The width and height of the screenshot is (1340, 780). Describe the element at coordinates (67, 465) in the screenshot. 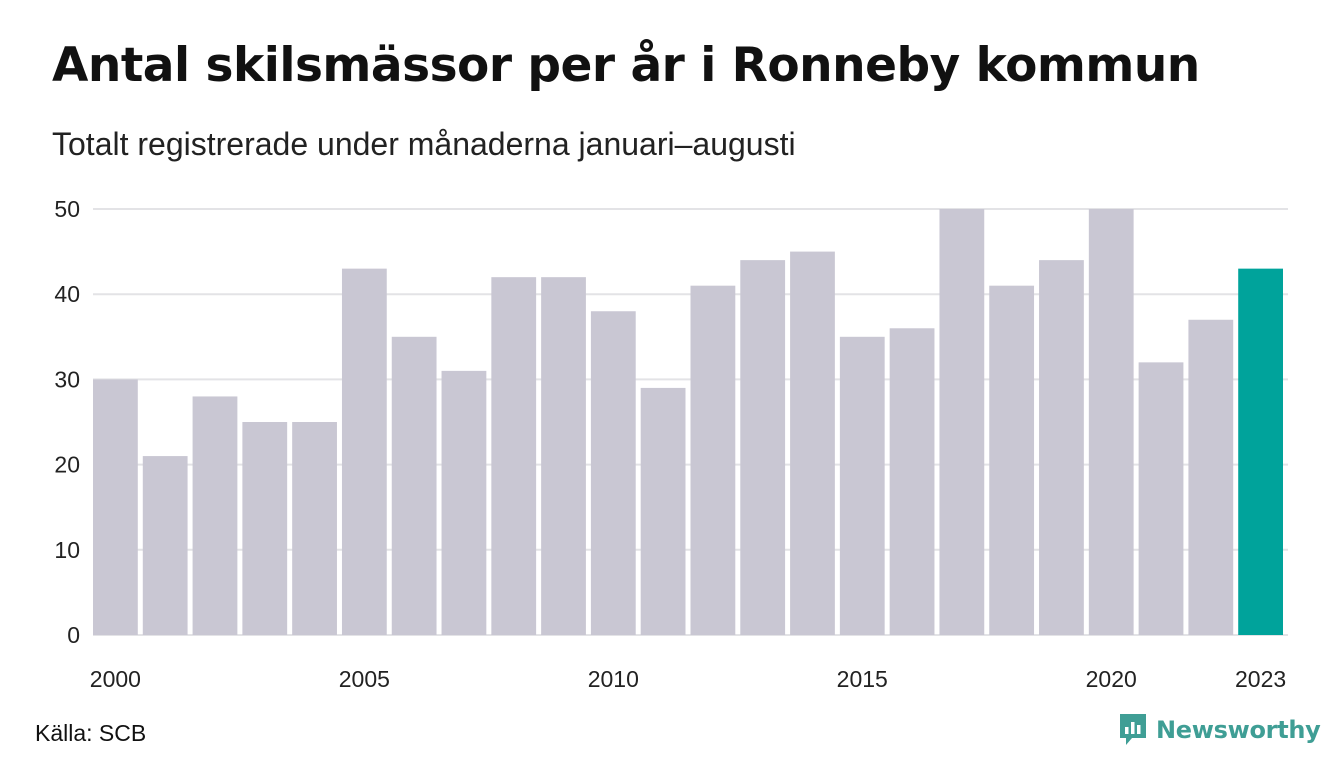

I see `y-tick-label: 20` at that location.